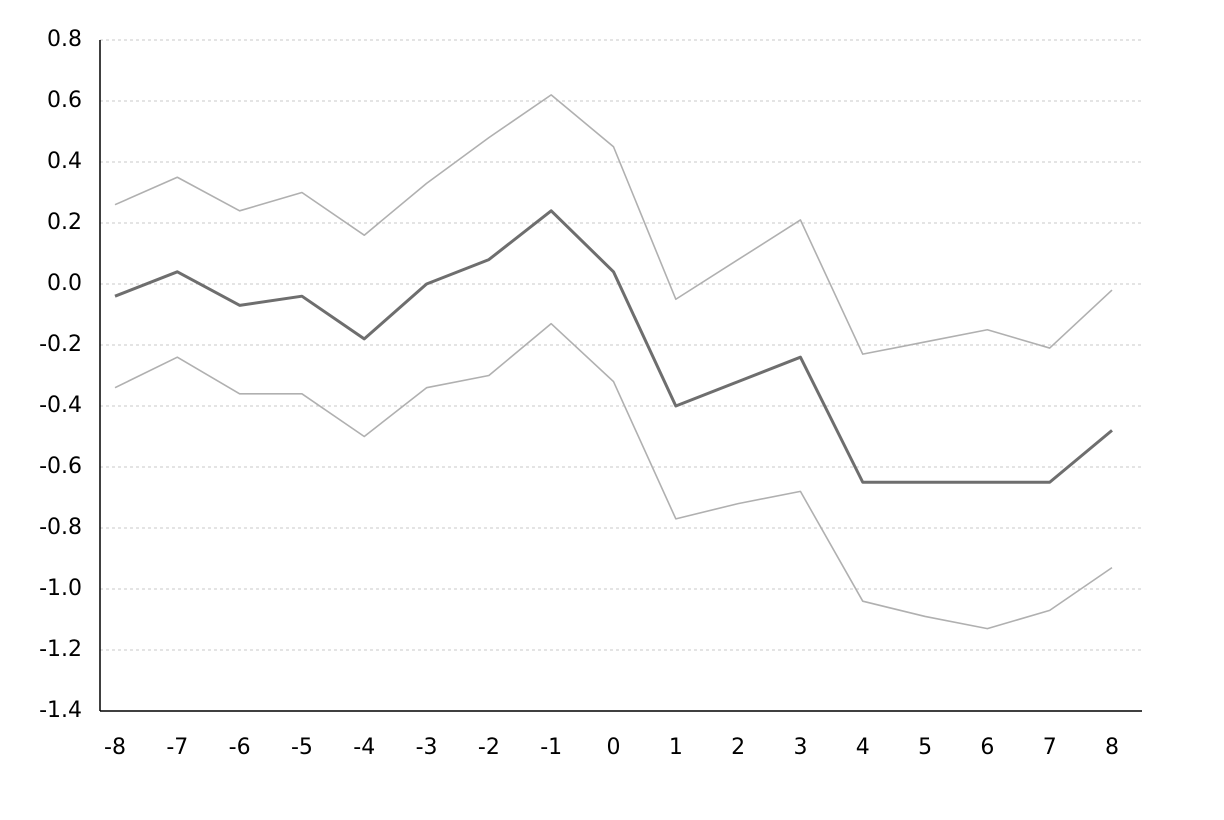 Image resolution: width=1224 pixels, height=820 pixels. I want to click on x-tick-label: -6, so click(240, 747).